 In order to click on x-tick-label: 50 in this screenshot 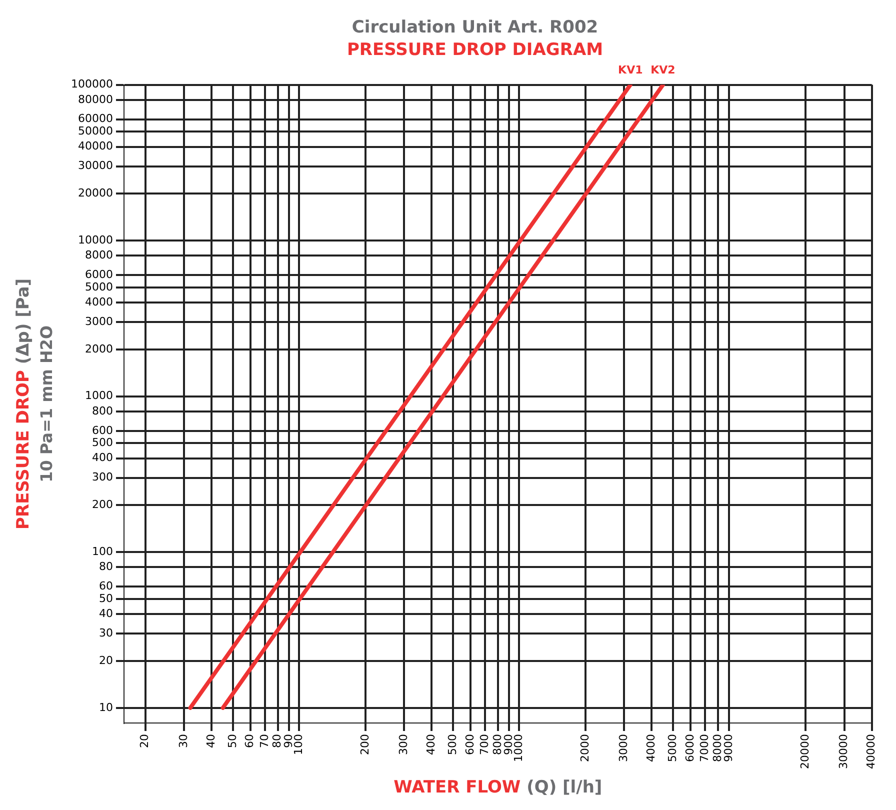, I will do `click(232, 741)`.